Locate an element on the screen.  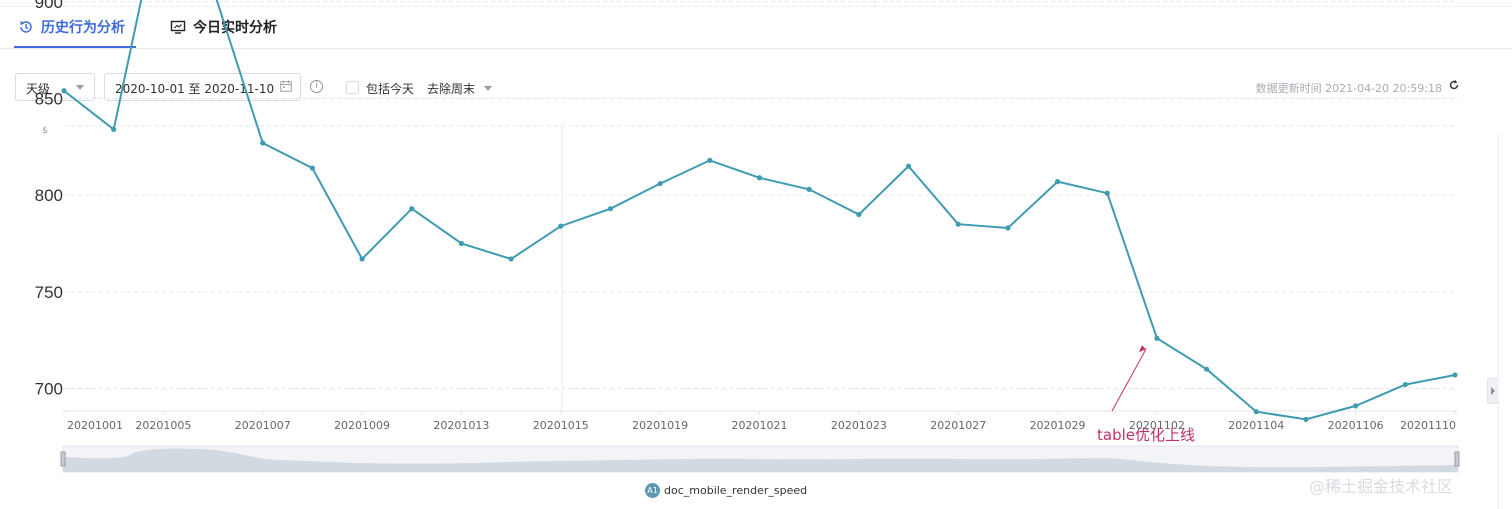
legend-badge: A1 is located at coordinates (652, 490).